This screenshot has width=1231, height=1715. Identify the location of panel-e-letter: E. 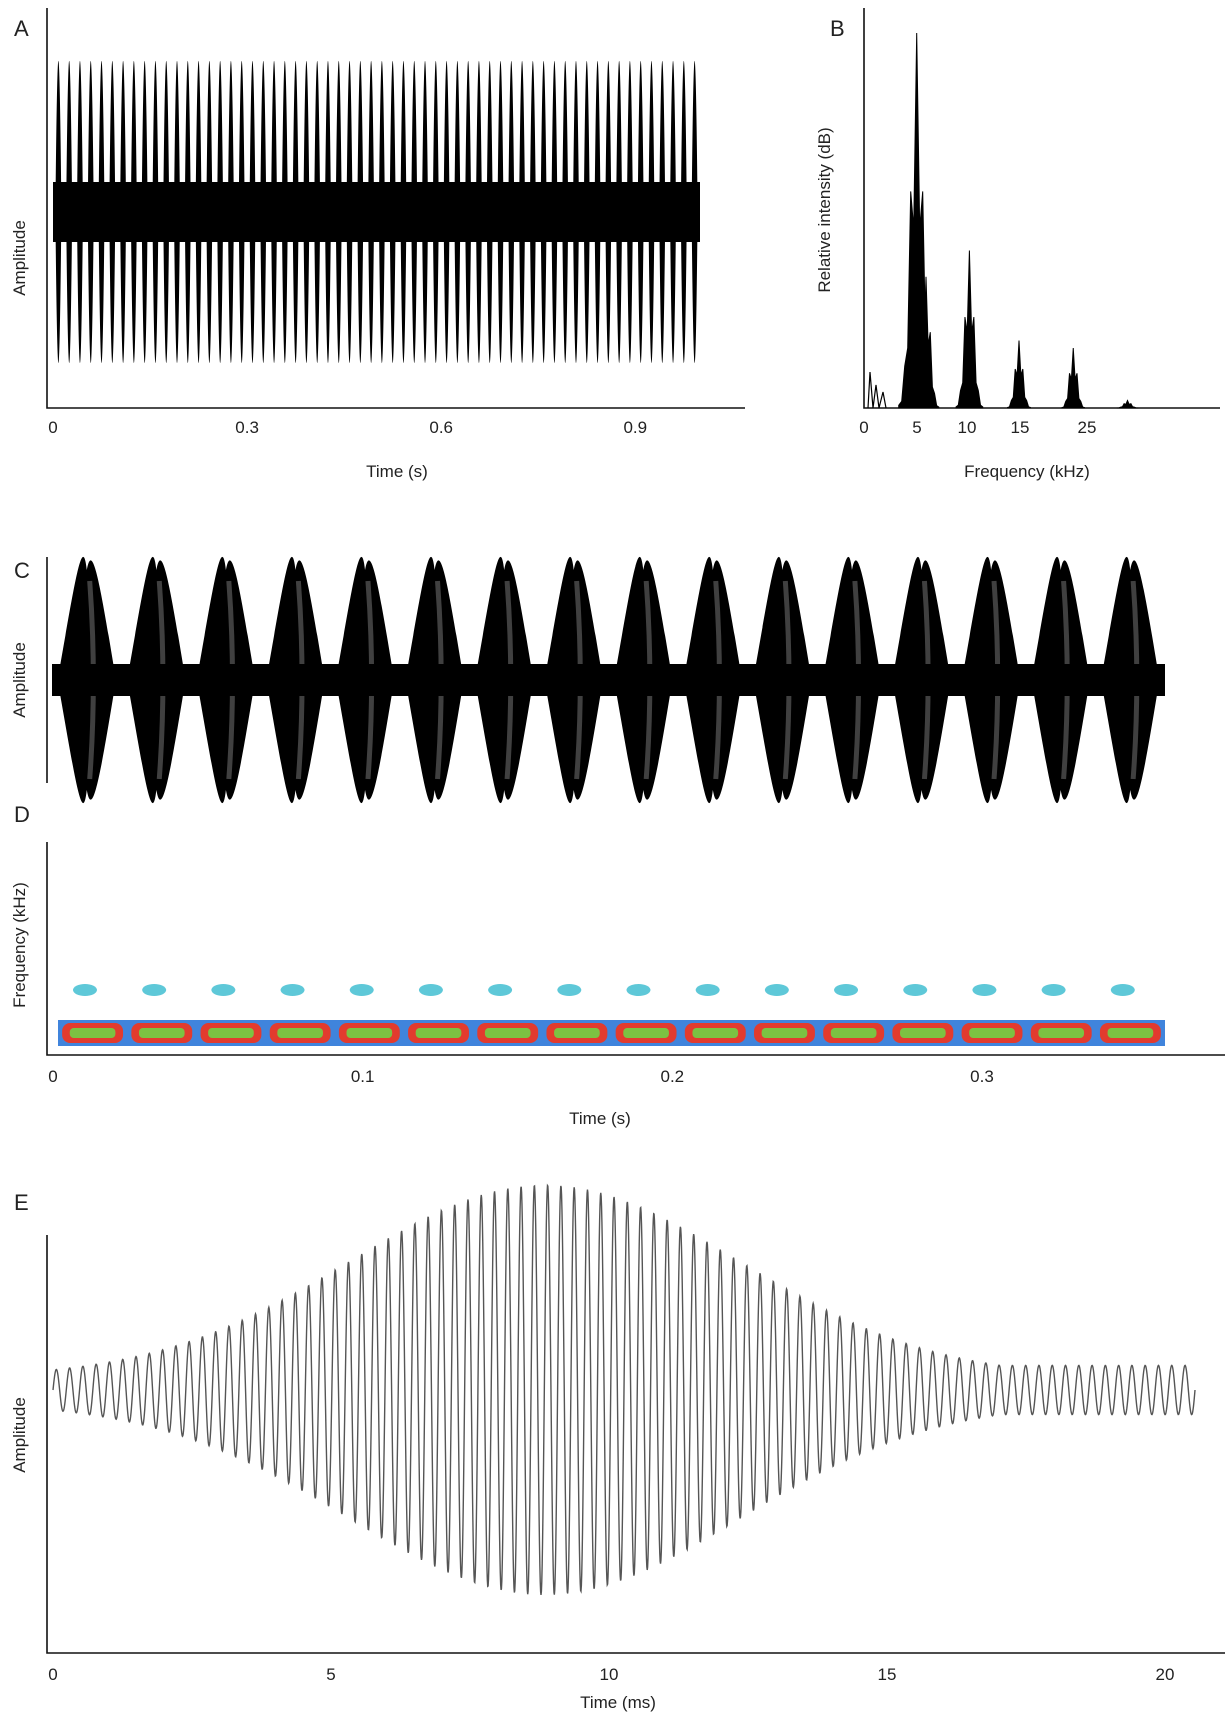
(21, 1202).